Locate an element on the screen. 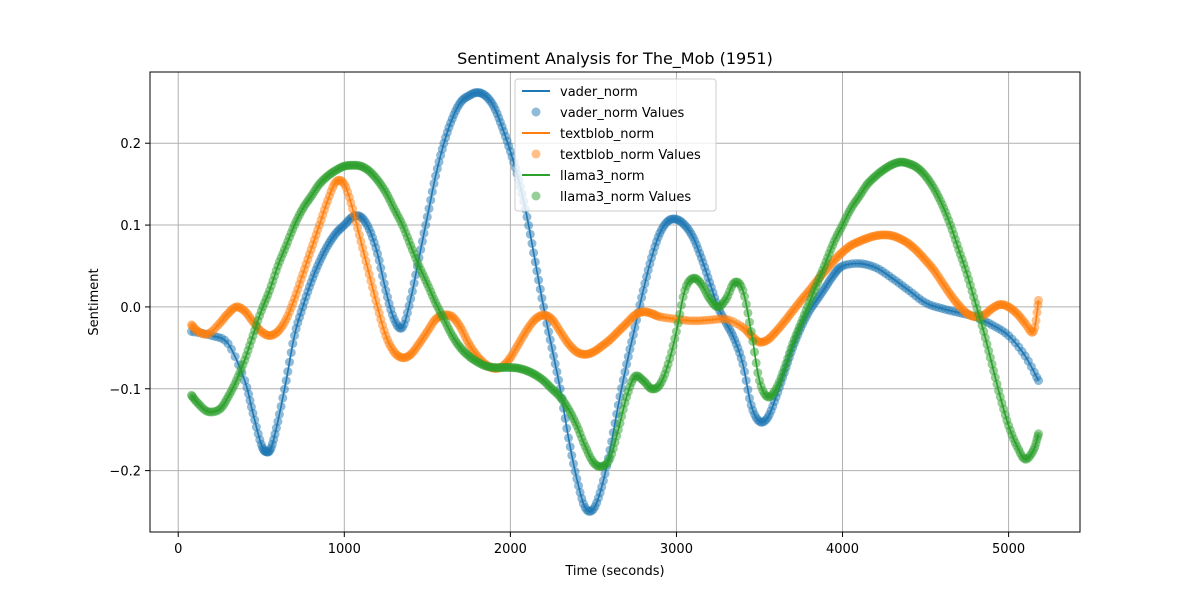 This screenshot has width=1200, height=600. x-tick-label: 3000 is located at coordinates (676, 549).